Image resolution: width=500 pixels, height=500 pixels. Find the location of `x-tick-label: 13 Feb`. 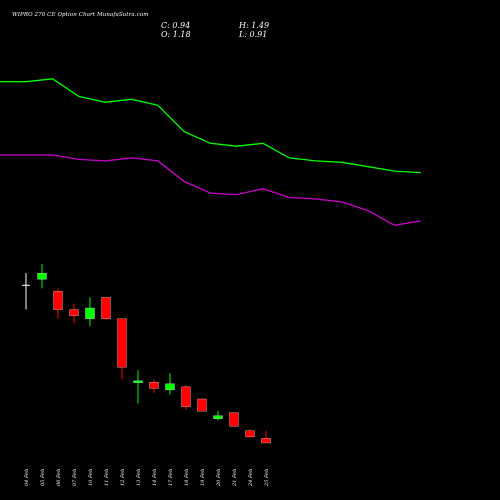

x-tick-label: 13 Feb is located at coordinates (139, 477).